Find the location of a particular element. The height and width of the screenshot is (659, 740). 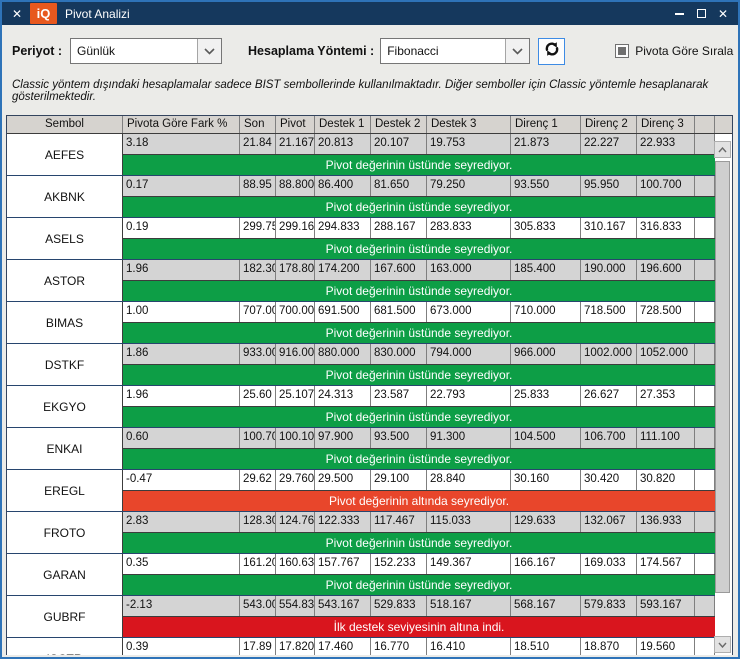

column-header-destek1: Destek 1 is located at coordinates (343, 124).